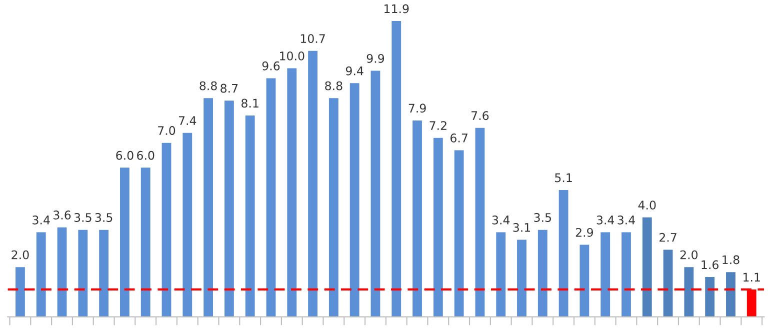 The image size is (768, 330). What do you see at coordinates (312, 39) in the screenshot?
I see `data-label: 10.7` at bounding box center [312, 39].